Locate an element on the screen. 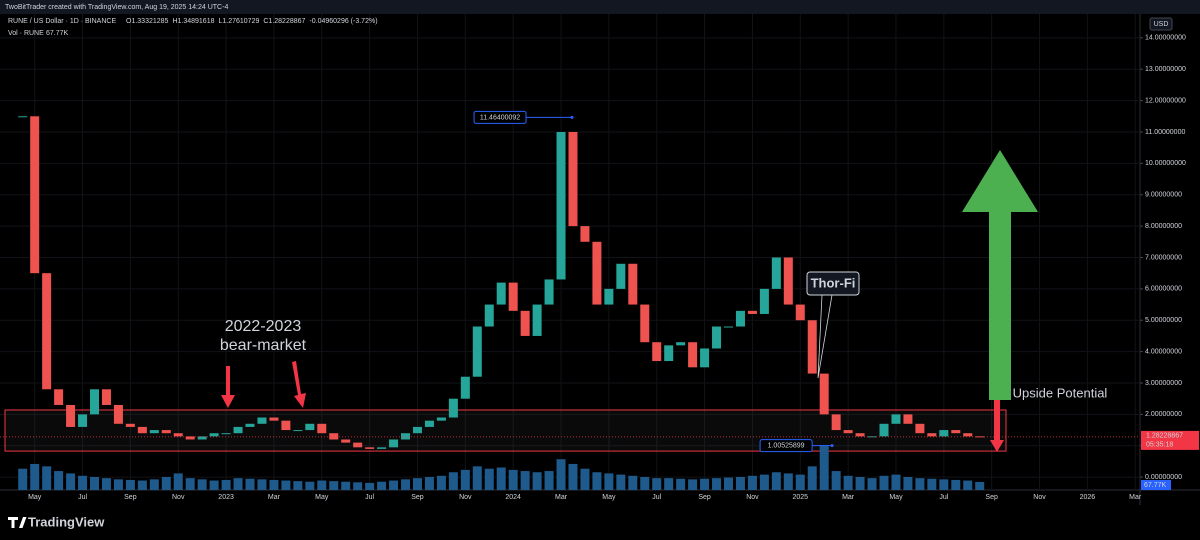 This screenshot has width=1200, height=540. y-tick-label: 0.00000000 is located at coordinates (1163, 477).